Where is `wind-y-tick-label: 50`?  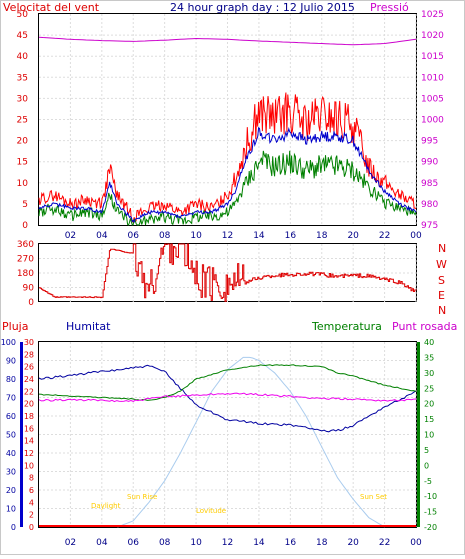 wind-y-tick-label: 50 is located at coordinates (23, 15).